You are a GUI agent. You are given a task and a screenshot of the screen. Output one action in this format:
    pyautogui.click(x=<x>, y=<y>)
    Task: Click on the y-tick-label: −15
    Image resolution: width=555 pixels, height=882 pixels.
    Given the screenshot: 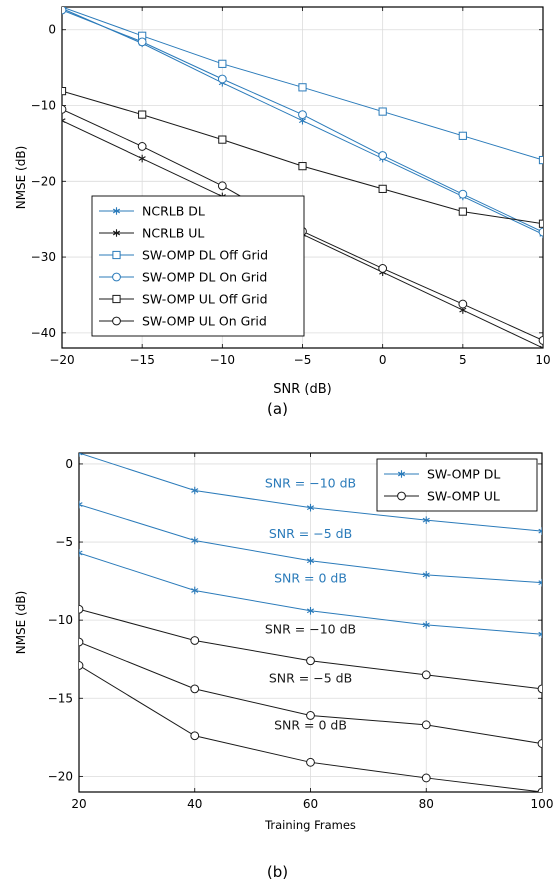 What is the action you would take?
    pyautogui.click(x=60, y=698)
    